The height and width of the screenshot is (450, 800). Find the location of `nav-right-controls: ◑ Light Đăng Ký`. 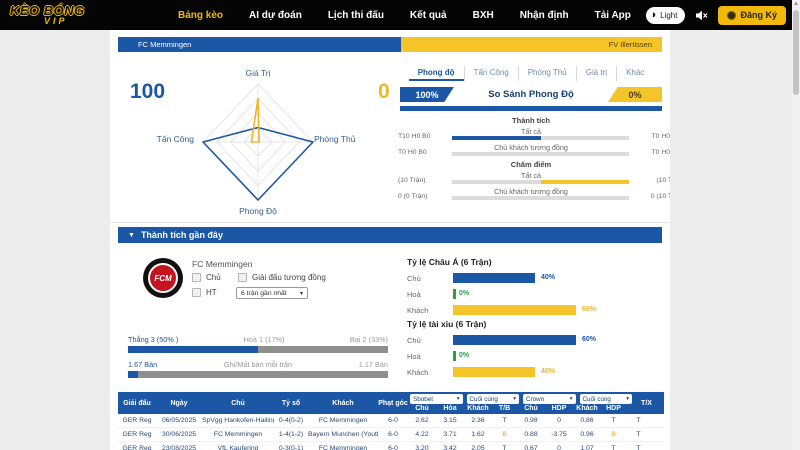

nav-right-controls: ◑ Light Đăng Ký is located at coordinates (723, 15).